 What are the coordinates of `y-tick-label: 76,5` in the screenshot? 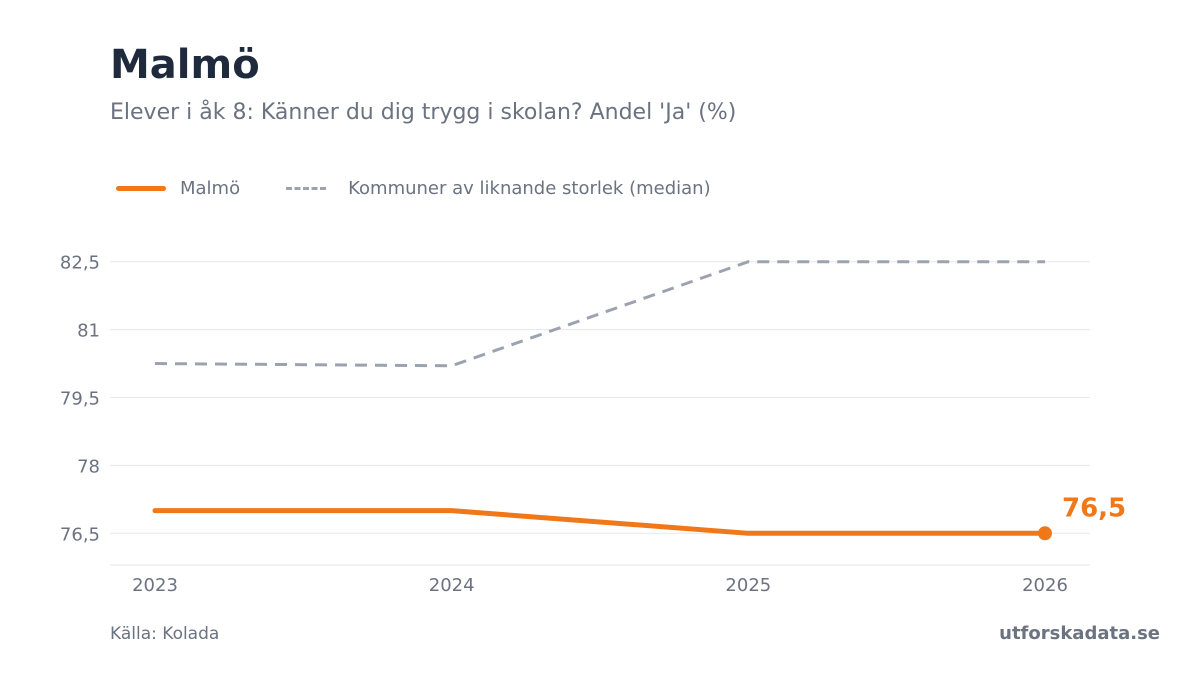 It's located at (80, 534).